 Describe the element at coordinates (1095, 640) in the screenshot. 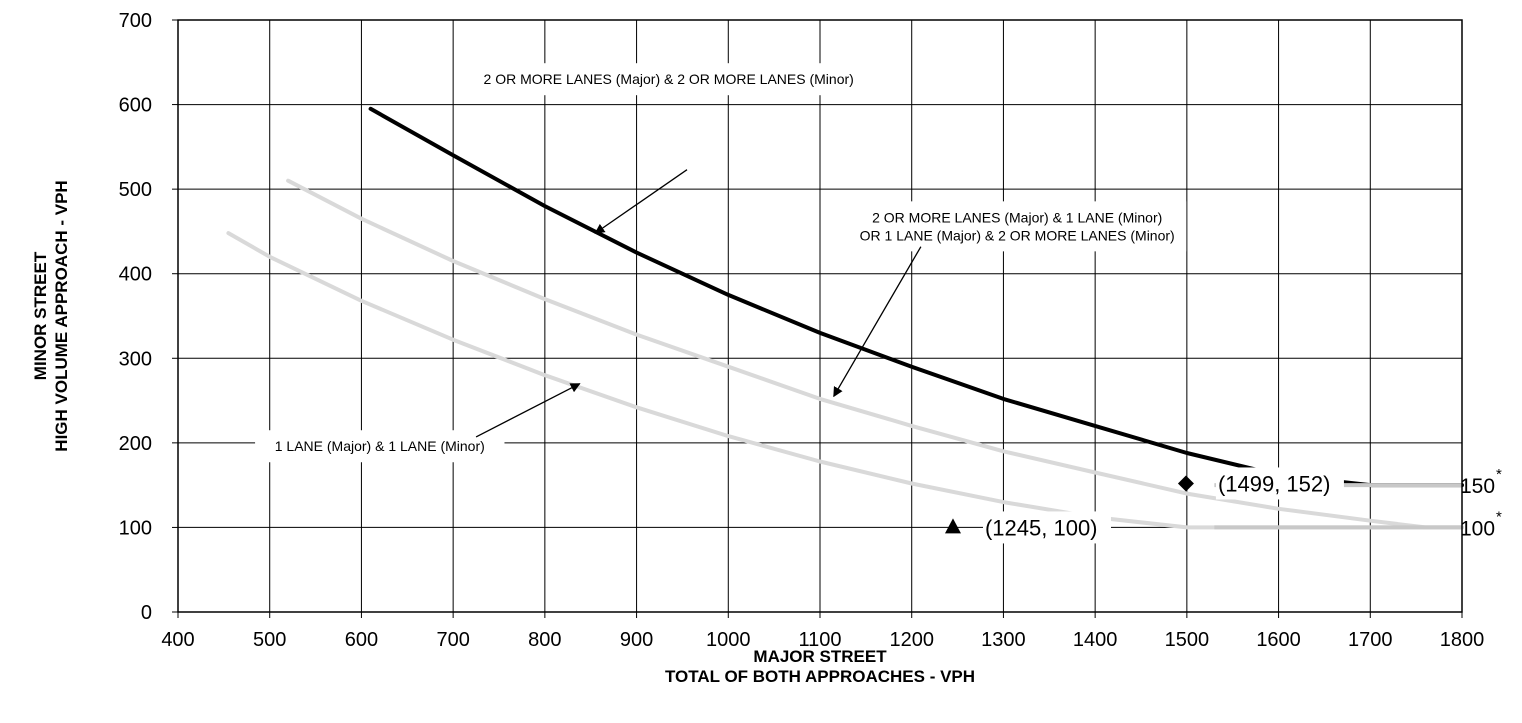

I see `x-tick-label: 1400` at that location.